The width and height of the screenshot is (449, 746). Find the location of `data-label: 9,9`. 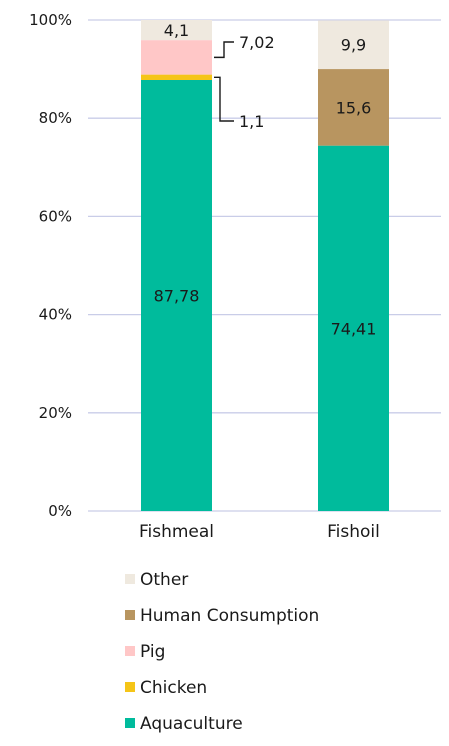

data-label: 9,9 is located at coordinates (353, 45).